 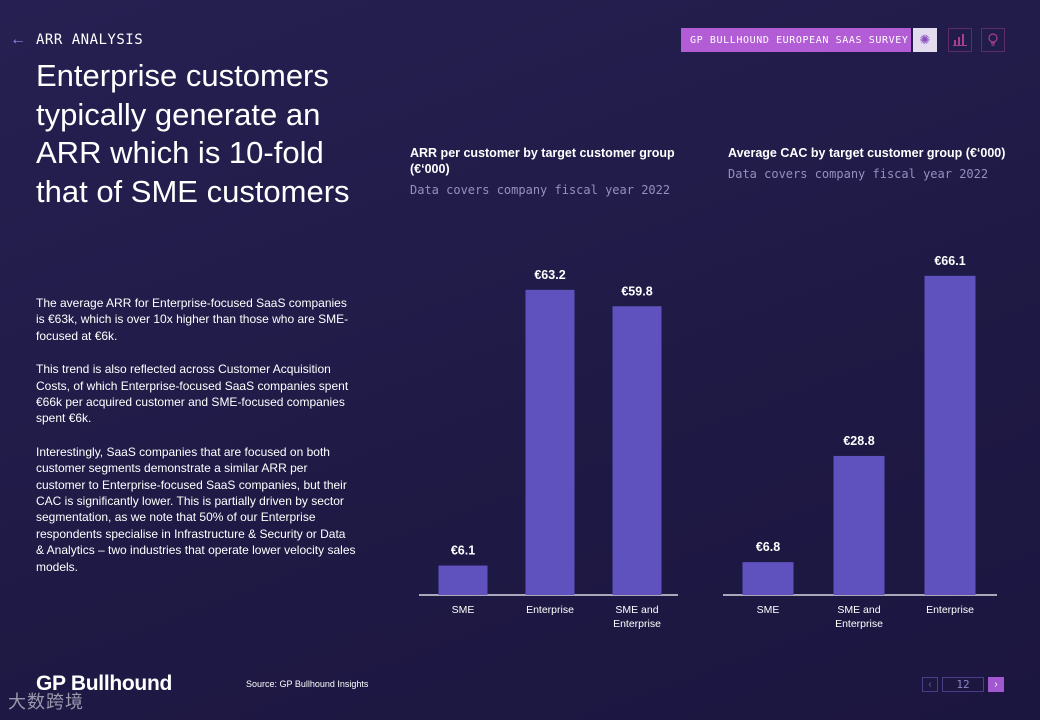 What do you see at coordinates (104, 683) in the screenshot?
I see `gp-bullhound-logo: GP Bullhound` at bounding box center [104, 683].